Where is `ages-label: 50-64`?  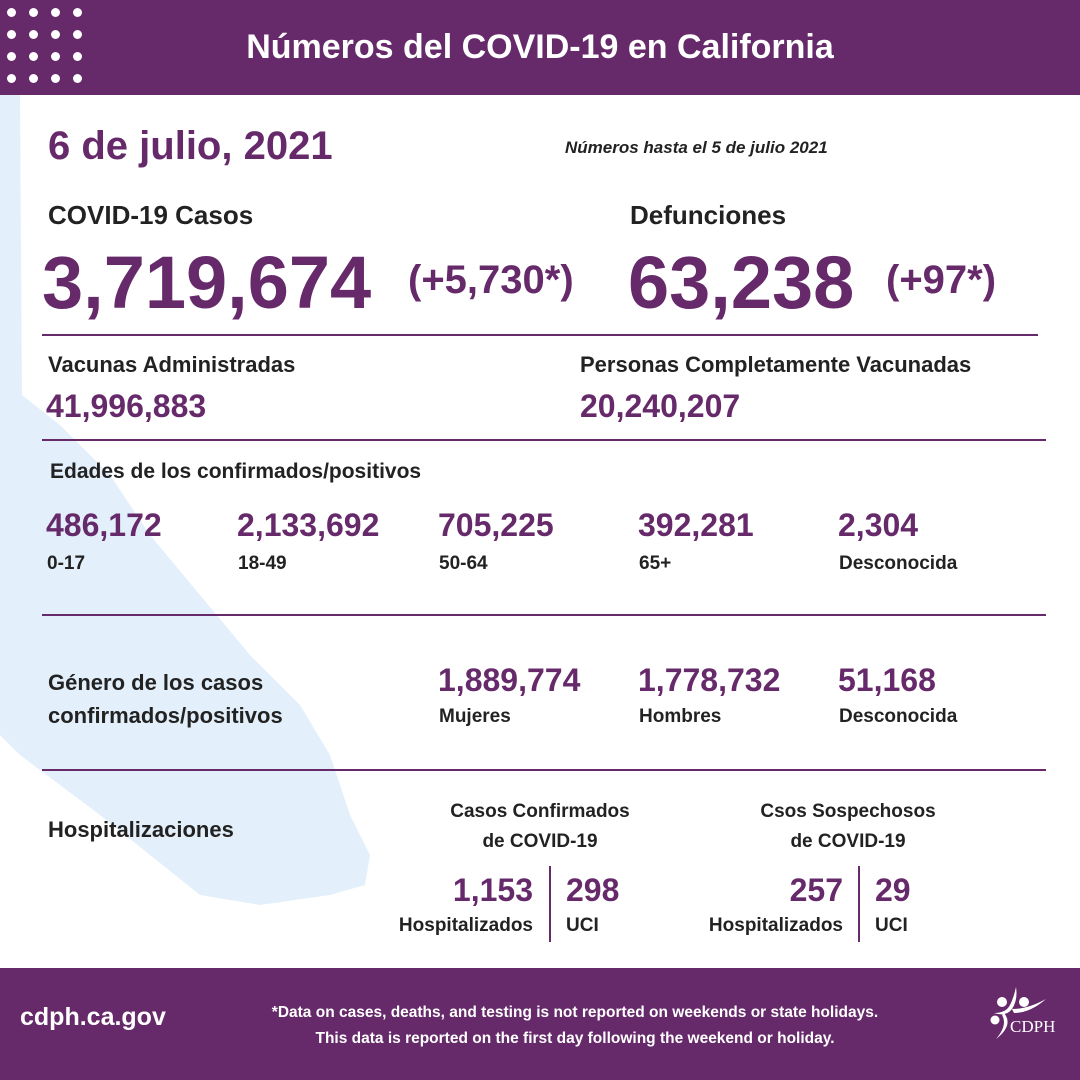 ages-label: 50-64 is located at coordinates (463, 563).